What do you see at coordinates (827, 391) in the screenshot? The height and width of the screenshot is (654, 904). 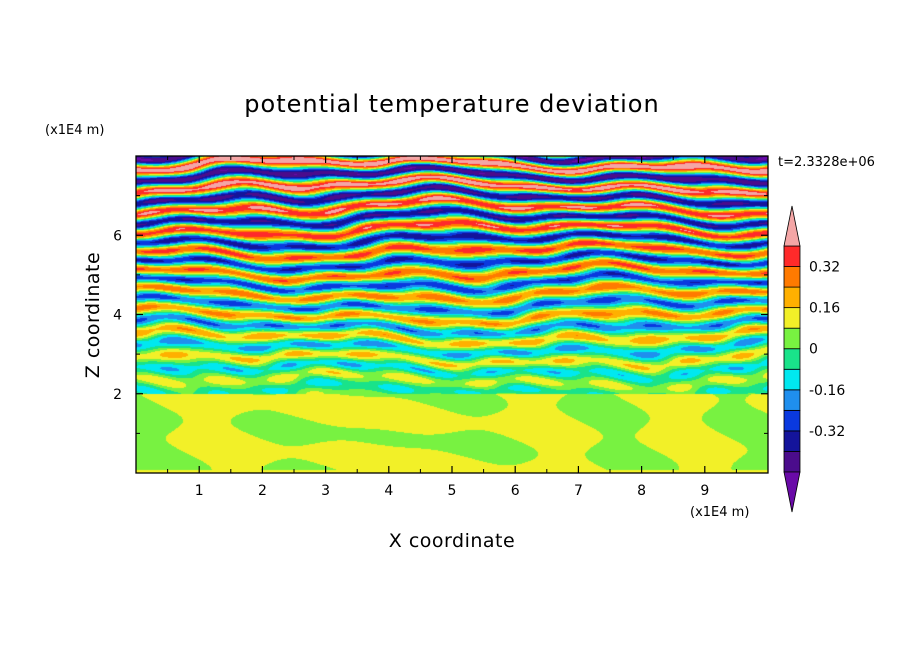 I see `colorbar-tick-label: -0.16` at bounding box center [827, 391].